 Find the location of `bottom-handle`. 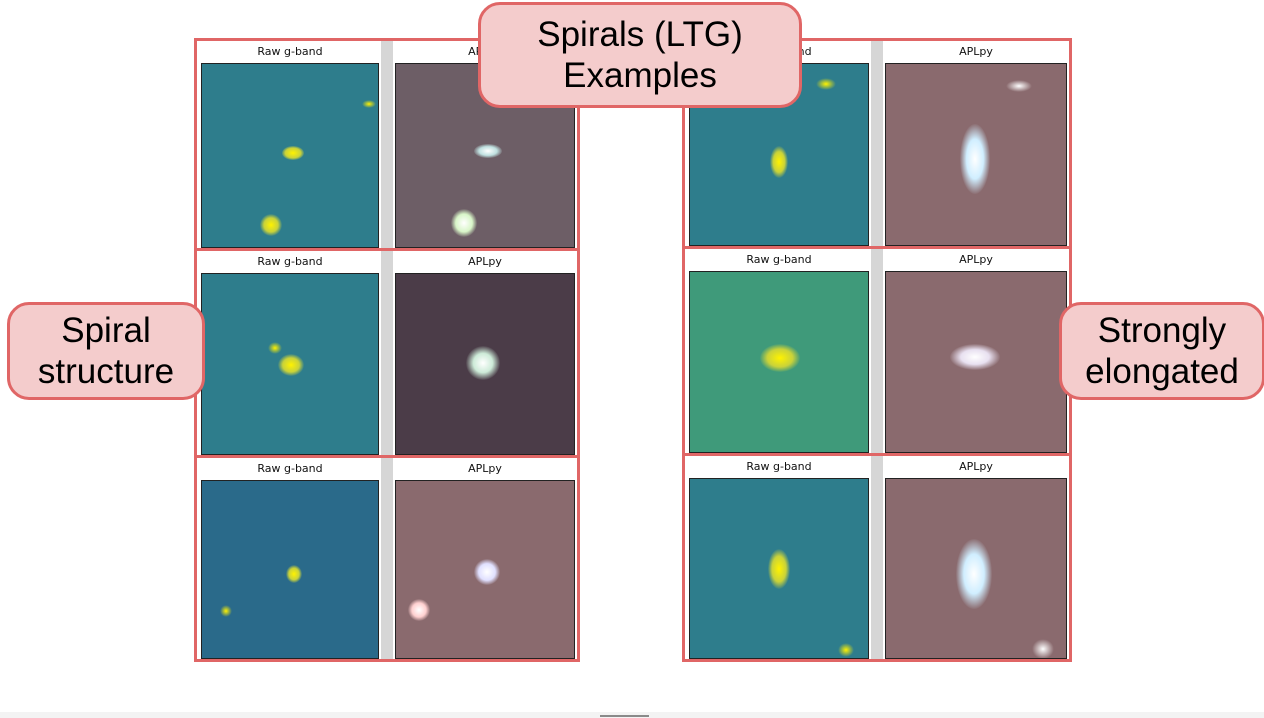

bottom-handle is located at coordinates (624, 716).